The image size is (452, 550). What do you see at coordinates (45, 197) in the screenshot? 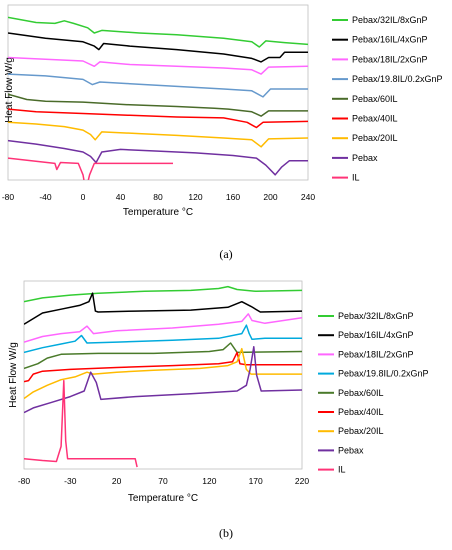
I see `x-tick-label: -40` at bounding box center [45, 197].